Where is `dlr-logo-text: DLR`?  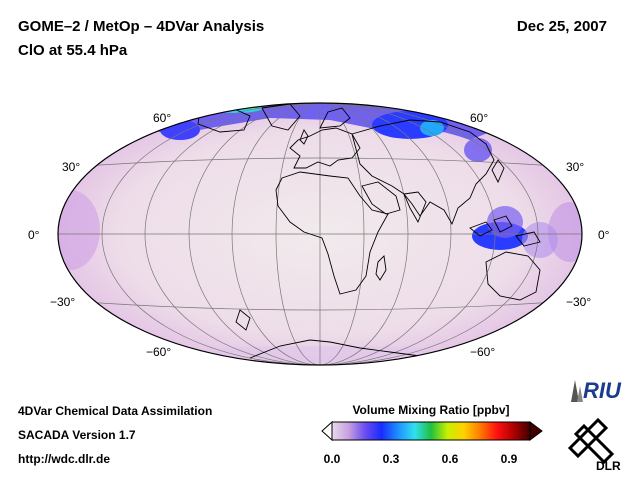
dlr-logo-text: DLR is located at coordinates (608, 466).